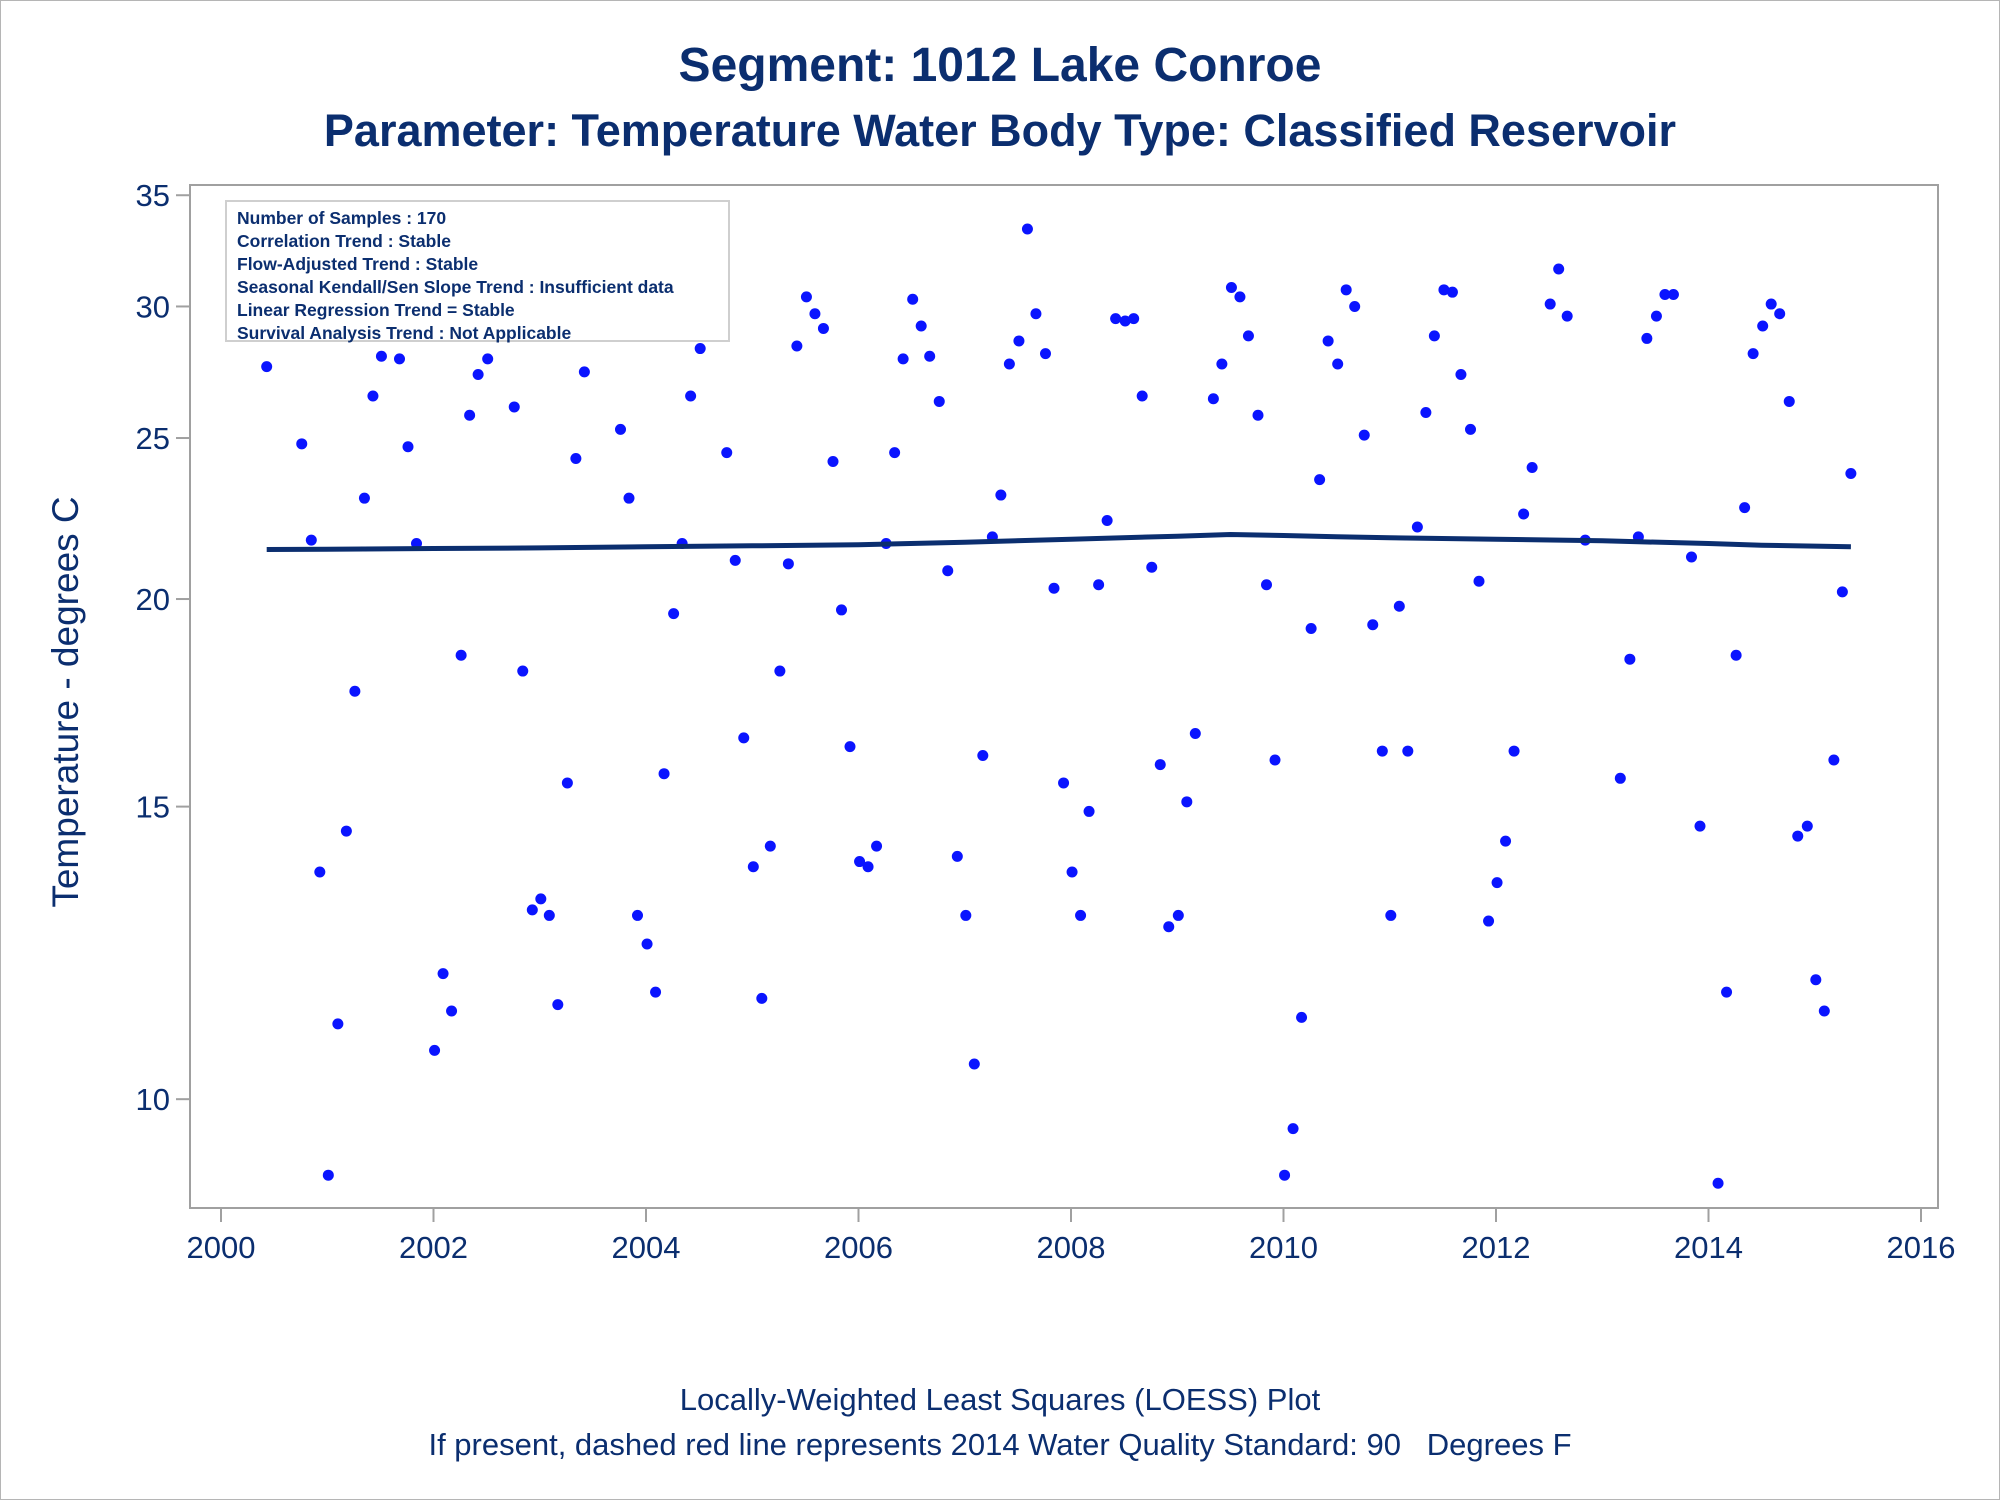  I want to click on y-tick-label: 20, so click(153, 599).